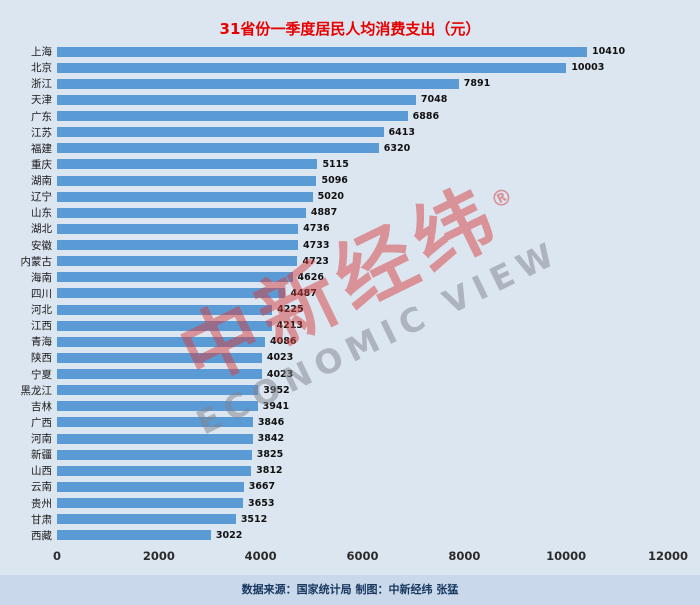 The image size is (700, 605). I want to click on value-label: 7891, so click(477, 84).